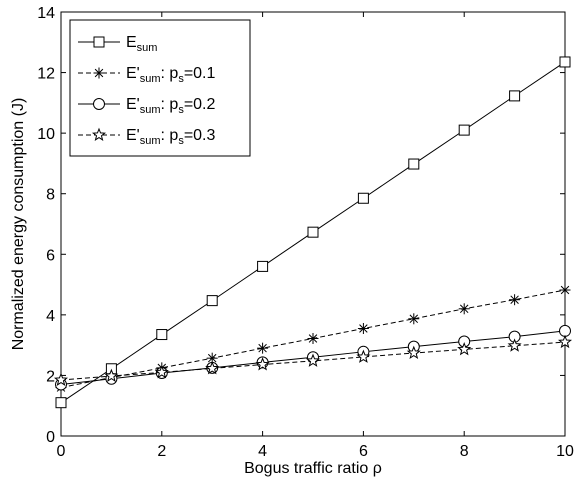 This screenshot has width=576, height=487. What do you see at coordinates (262, 451) in the screenshot?
I see `x-tick-label: 4` at bounding box center [262, 451].